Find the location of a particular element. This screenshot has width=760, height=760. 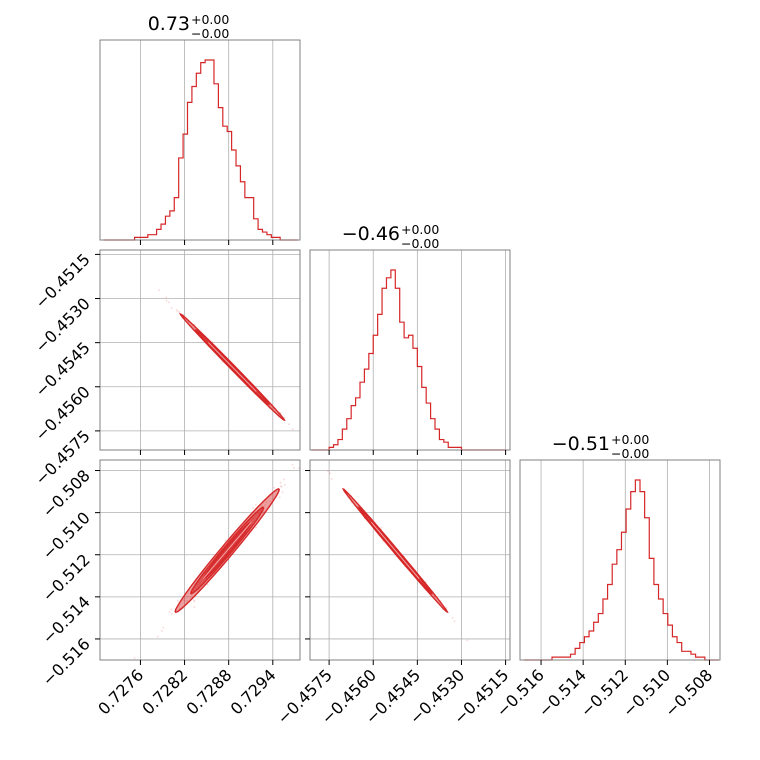

x-tick-label: −0.508 is located at coordinates (688, 692).